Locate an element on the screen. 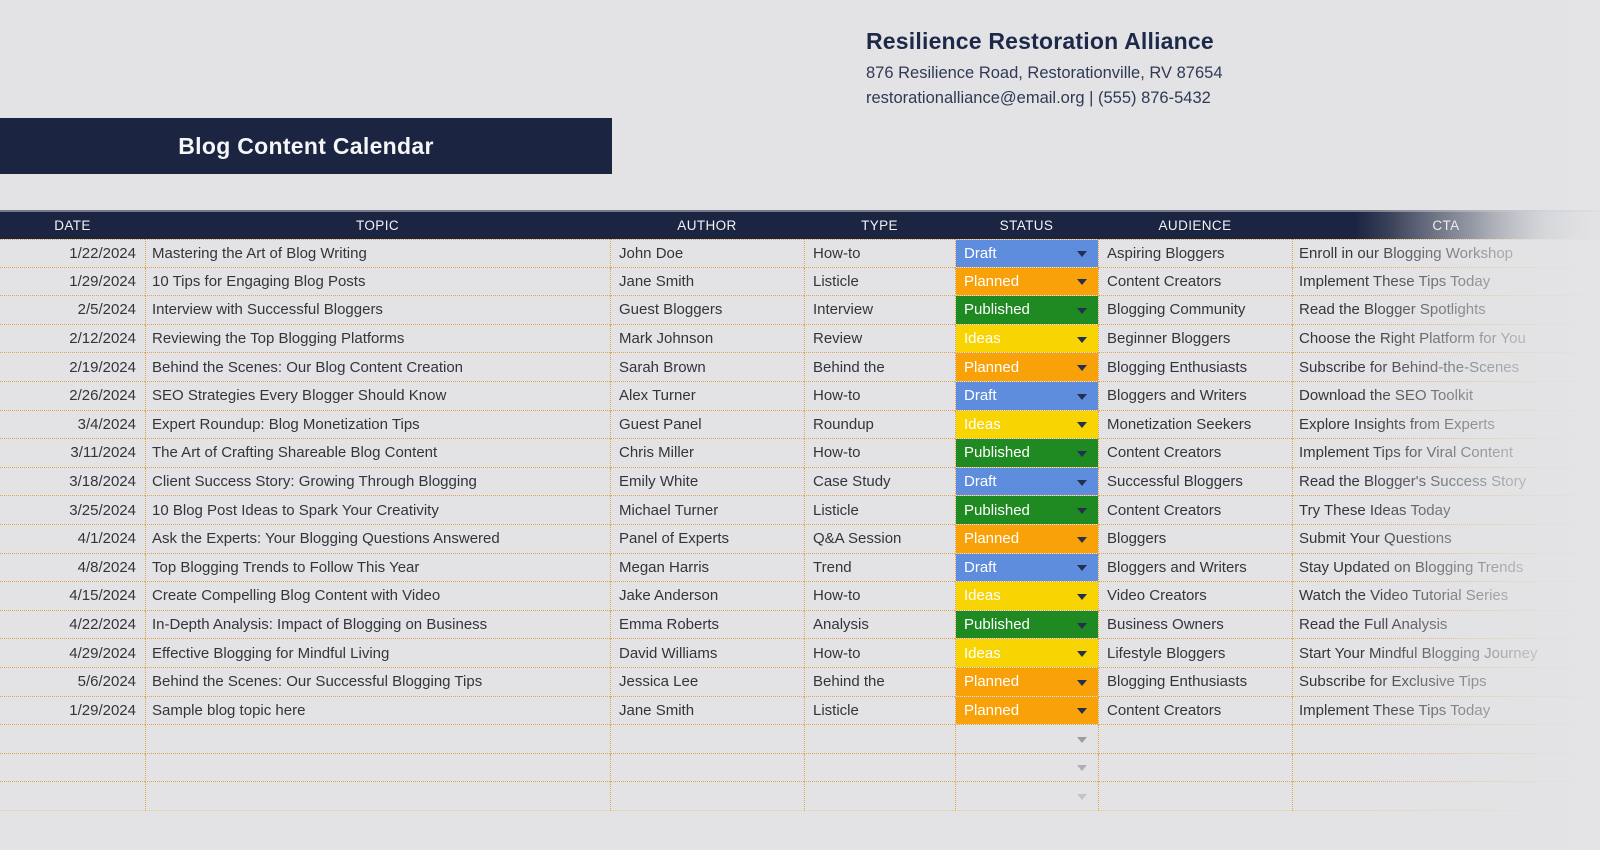  author-cell: Michael Turner is located at coordinates (707, 510).